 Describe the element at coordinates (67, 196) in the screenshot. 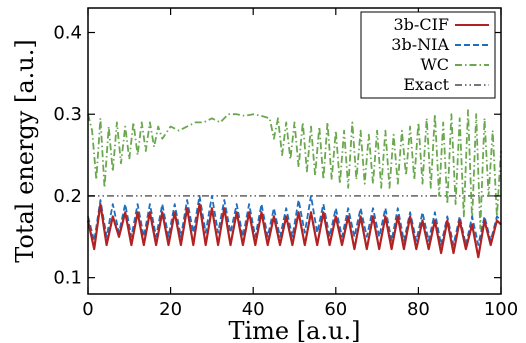

I see `y-tick-label: 0.2` at that location.